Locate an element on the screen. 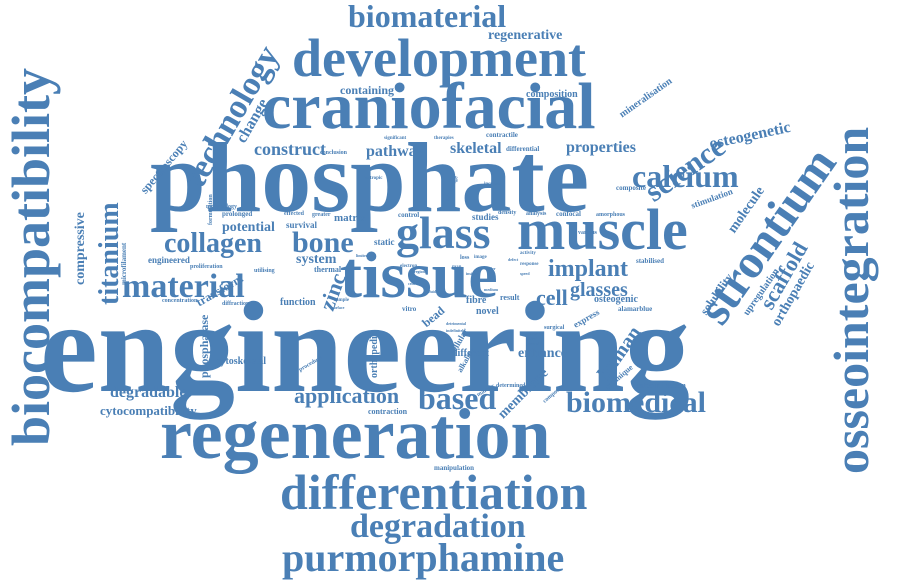 This screenshot has width=900, height=584. word-cells: cells is located at coordinates (411, 284).